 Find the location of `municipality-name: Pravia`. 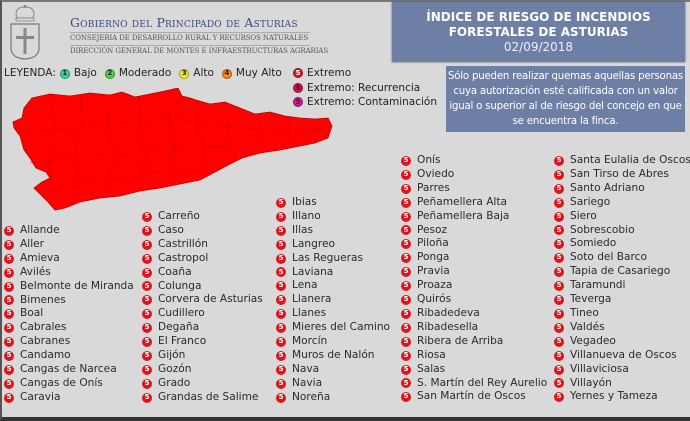

municipality-name: Pravia is located at coordinates (433, 271).